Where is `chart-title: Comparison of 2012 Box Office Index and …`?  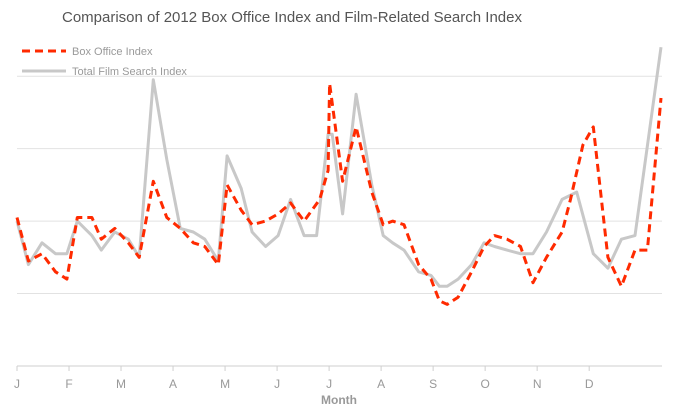 chart-title: Comparison of 2012 Box Office Index and … is located at coordinates (292, 17).